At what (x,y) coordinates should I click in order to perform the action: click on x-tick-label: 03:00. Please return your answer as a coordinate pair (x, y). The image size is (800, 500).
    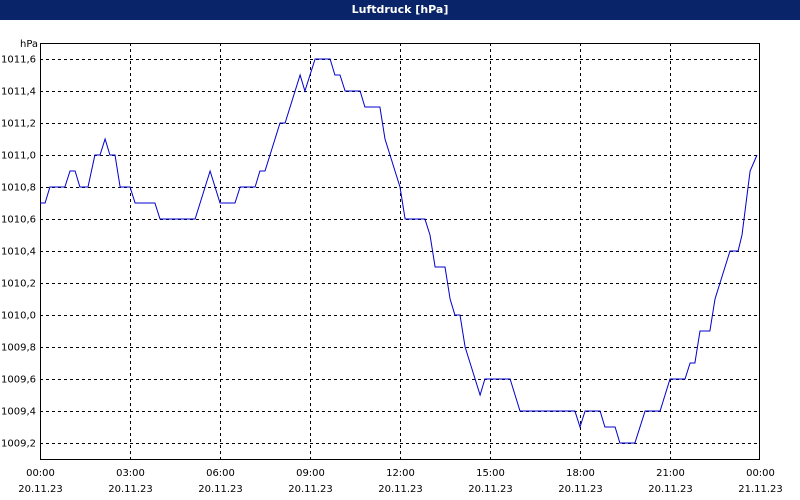
    Looking at the image, I should click on (130, 473).